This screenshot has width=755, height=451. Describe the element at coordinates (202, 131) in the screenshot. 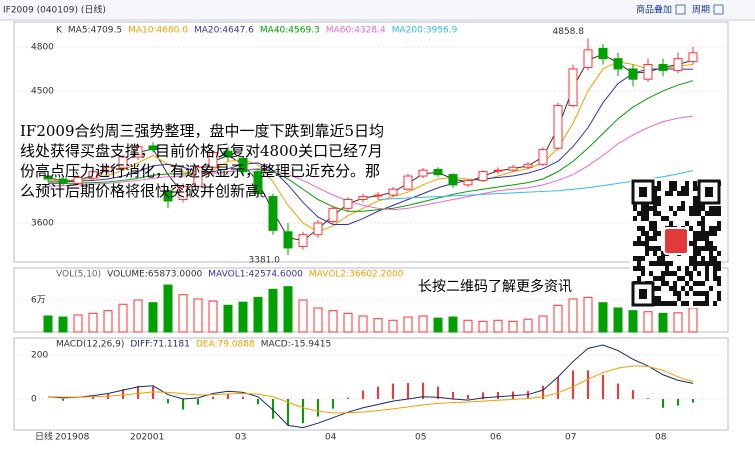

I see `commentary-line: IF2009合约周三强势整理，盘中一度下跌到靠近5日均` at that location.